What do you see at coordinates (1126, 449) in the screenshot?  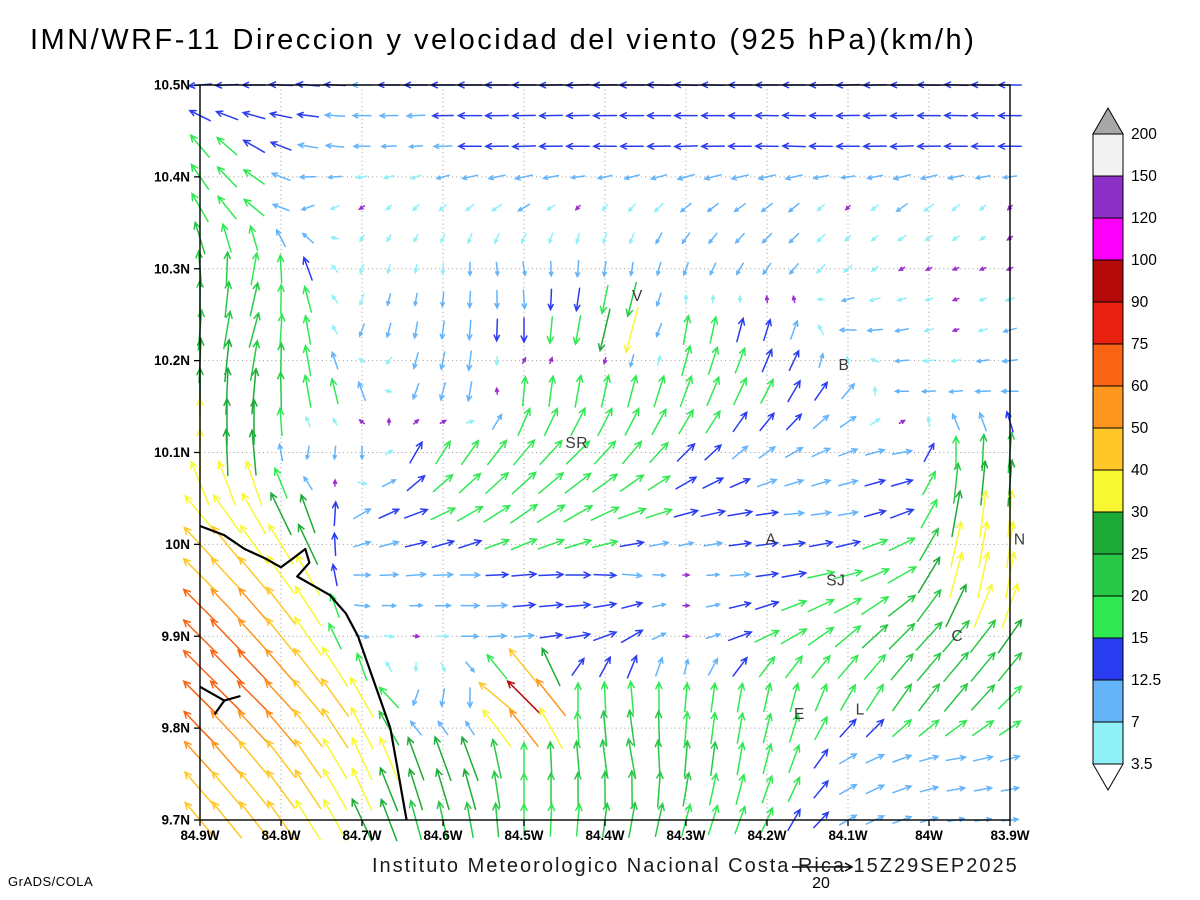 I see `legend-colorbar: 200 150 120 100 90 75 60 50 40 30 25 20 15 12.5 7 3.5` at bounding box center [1126, 449].